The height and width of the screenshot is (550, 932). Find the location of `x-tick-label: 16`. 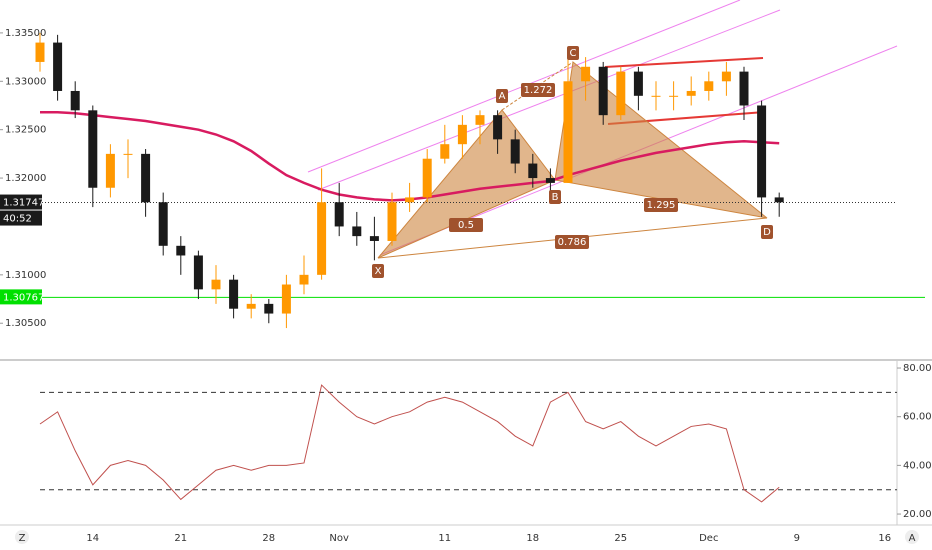

x-tick-label: 16 is located at coordinates (884, 538).